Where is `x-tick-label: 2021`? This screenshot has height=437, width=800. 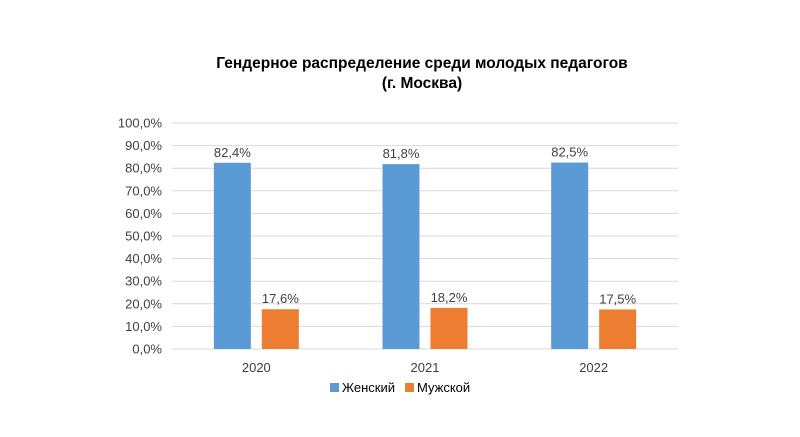 x-tick-label: 2021 is located at coordinates (425, 367).